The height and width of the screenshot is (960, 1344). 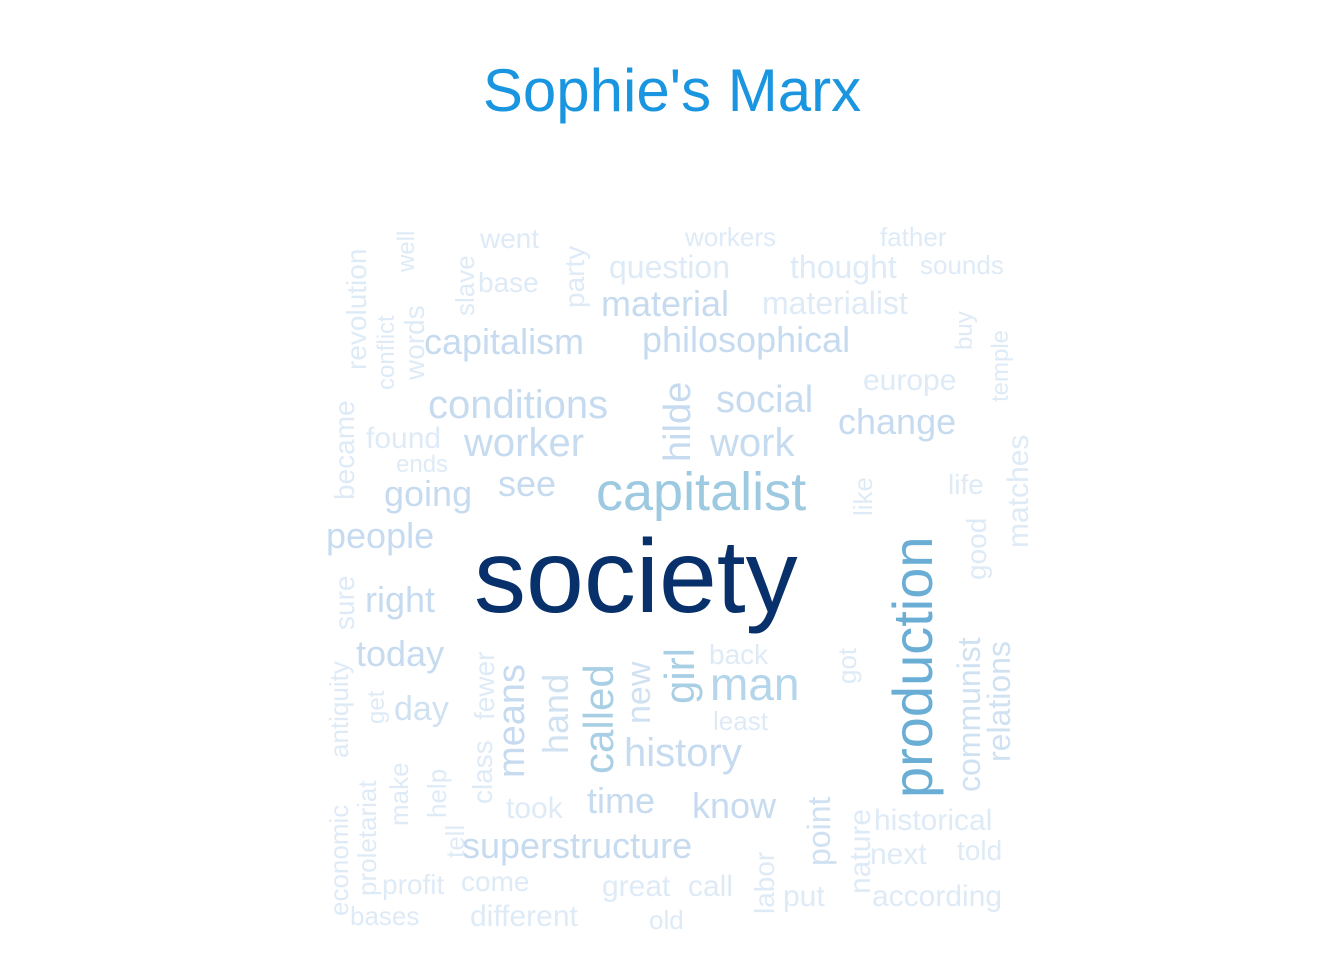 I want to click on word-capitalist: capitalist, so click(x=701, y=492).